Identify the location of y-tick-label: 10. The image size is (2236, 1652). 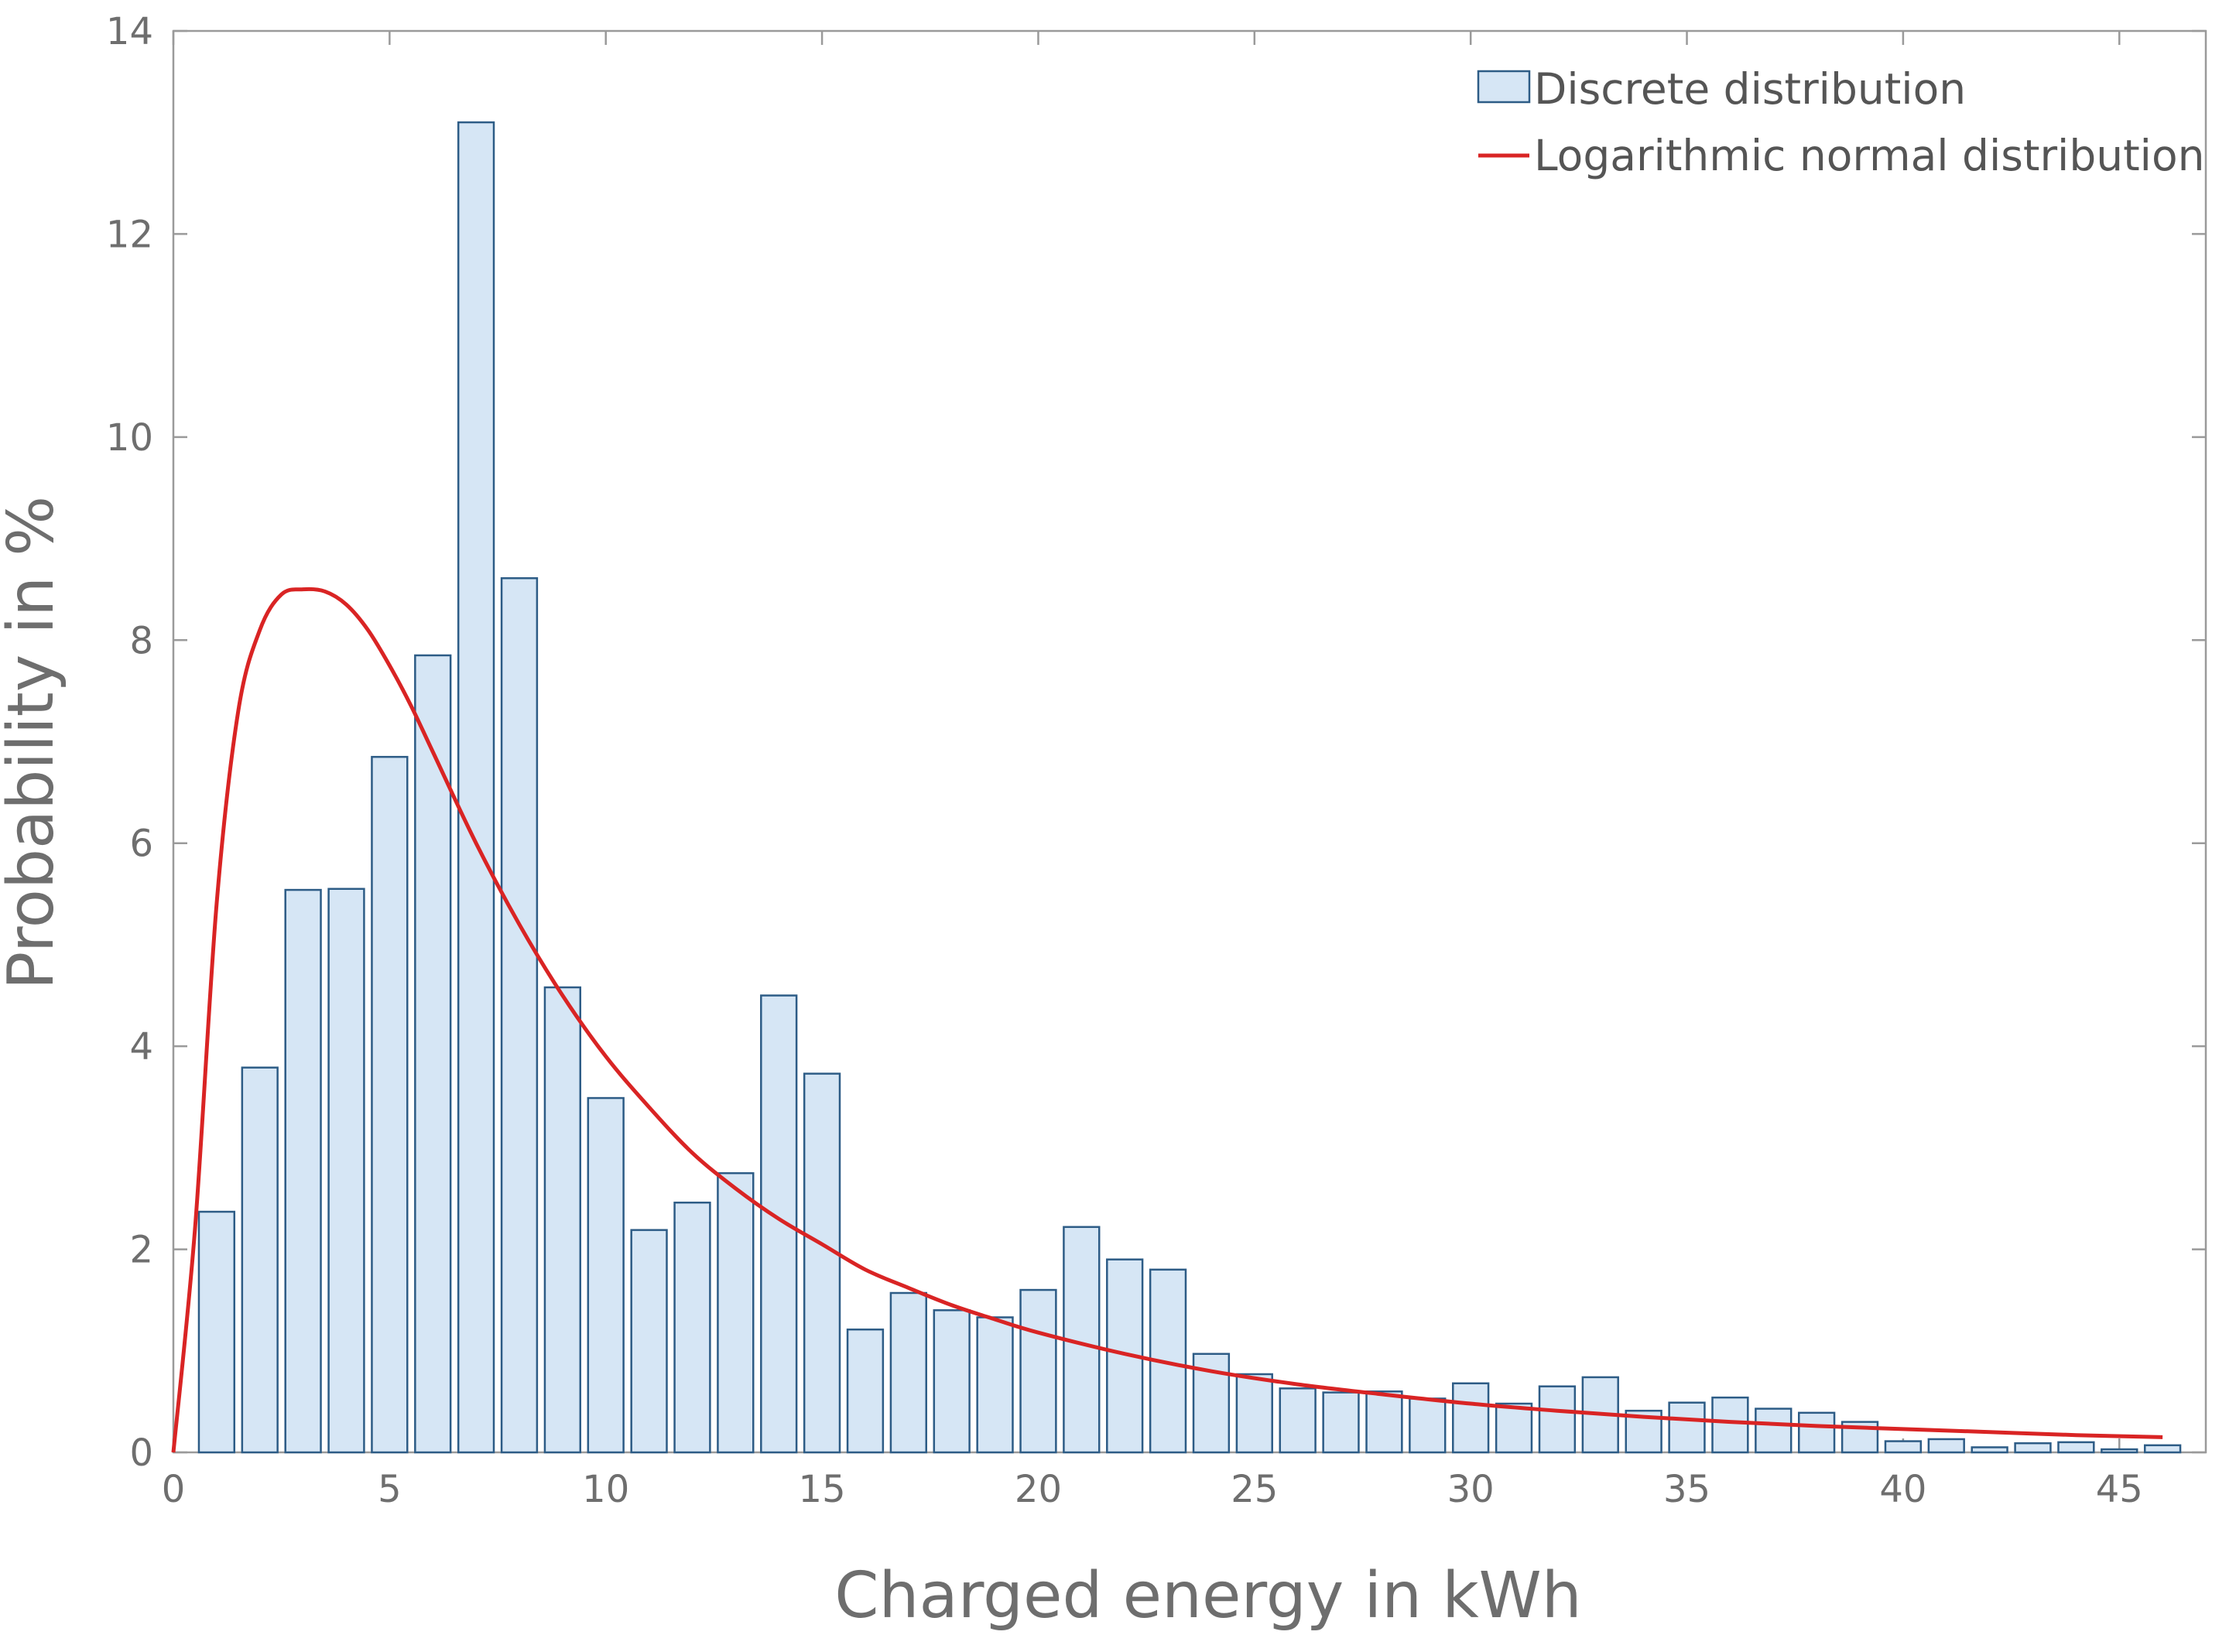
(130, 438).